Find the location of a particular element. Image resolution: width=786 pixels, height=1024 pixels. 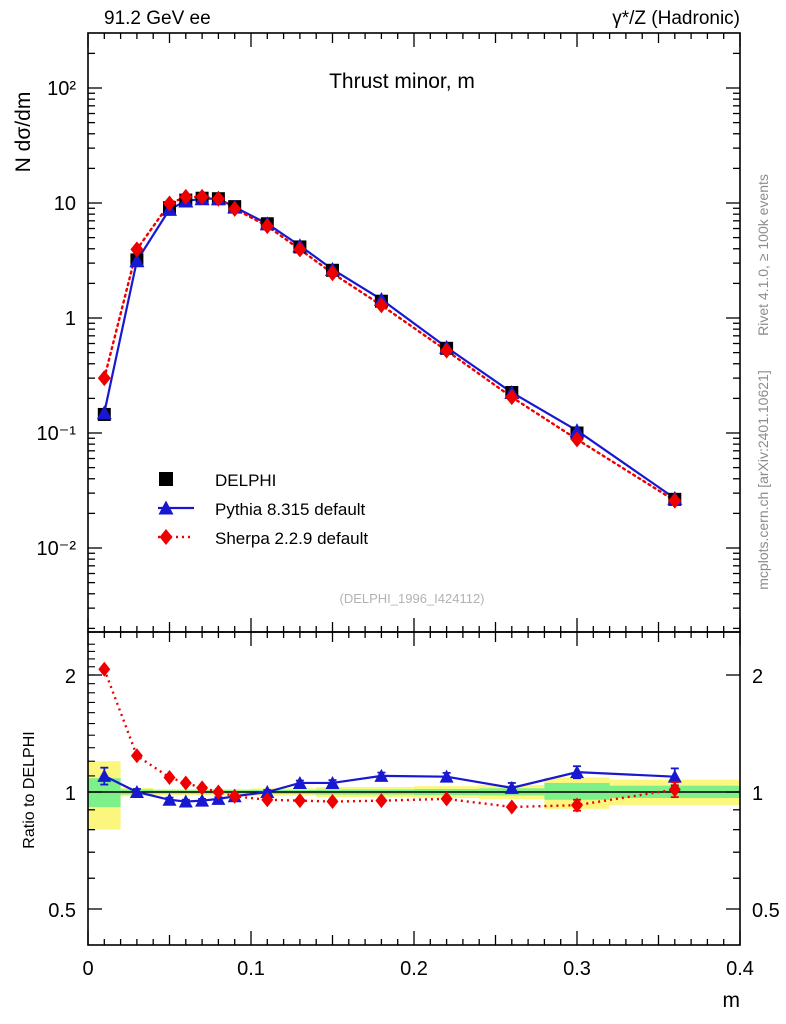

main-y-tick-label: 10⁻² is located at coordinates (57, 549).